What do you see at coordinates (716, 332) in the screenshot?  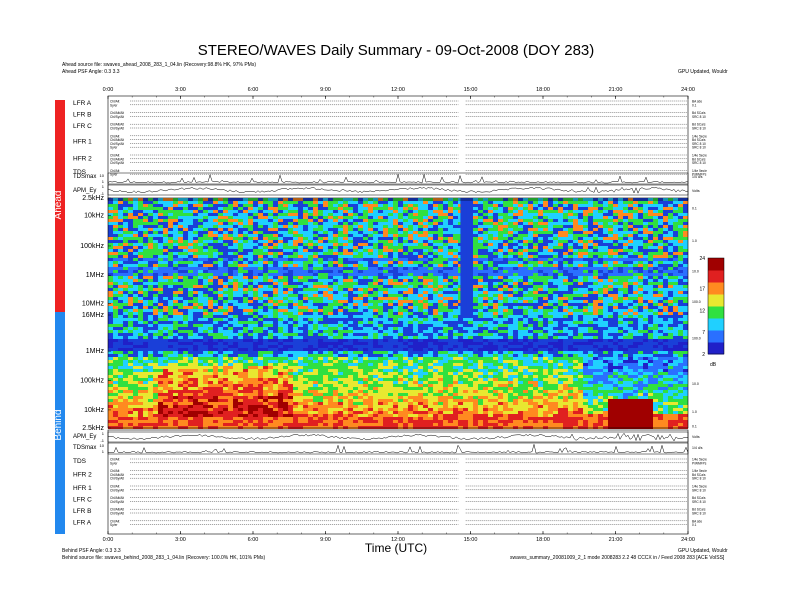 I see `colorbar-segment` at bounding box center [716, 332].